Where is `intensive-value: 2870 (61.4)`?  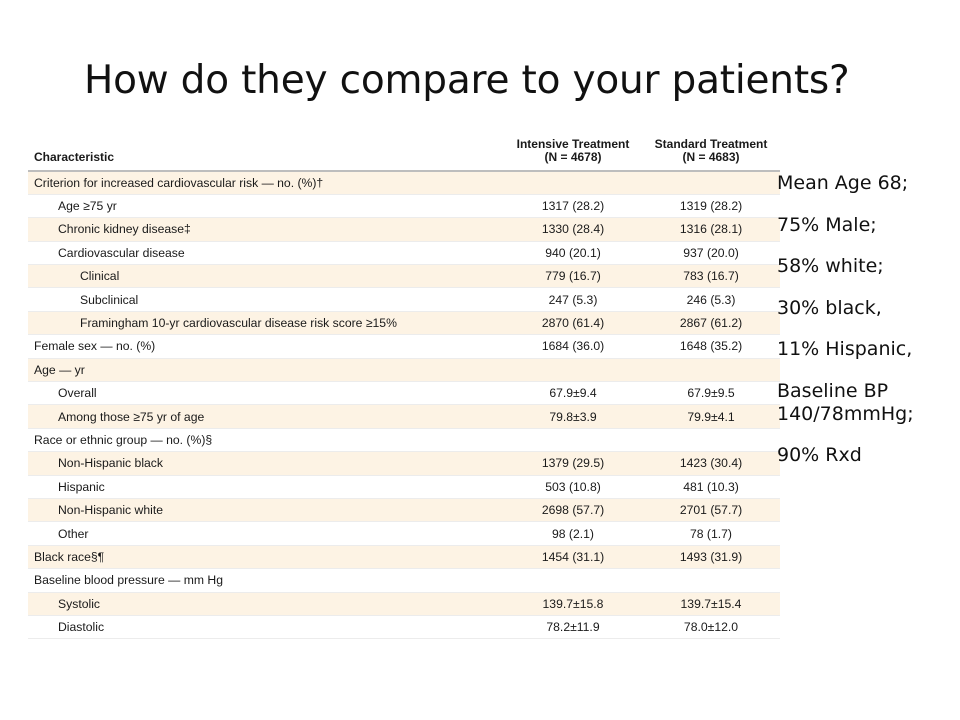 intensive-value: 2870 (61.4) is located at coordinates (573, 323).